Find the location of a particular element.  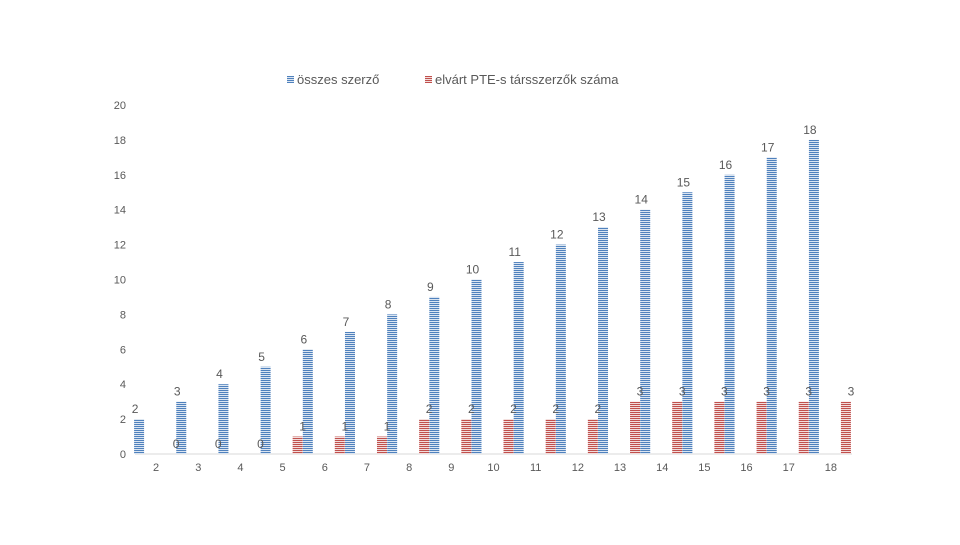

y-tick-label: 8 is located at coordinates (123, 315).